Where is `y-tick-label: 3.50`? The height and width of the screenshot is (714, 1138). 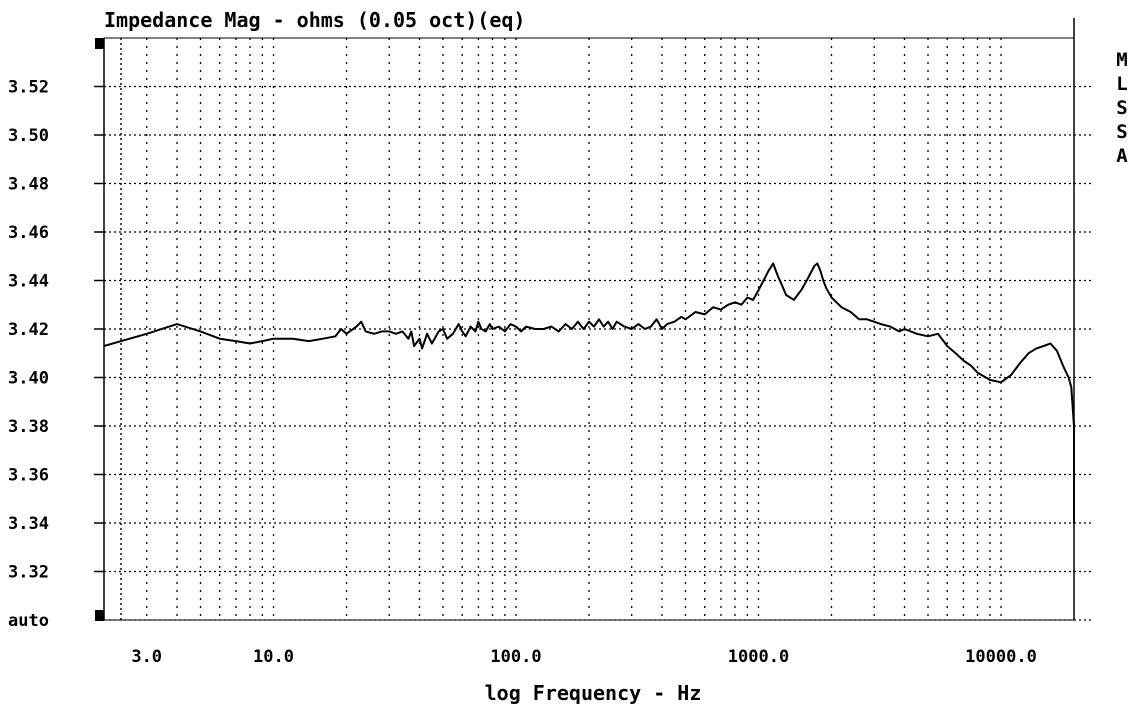 y-tick-label: 3.50 is located at coordinates (28, 136).